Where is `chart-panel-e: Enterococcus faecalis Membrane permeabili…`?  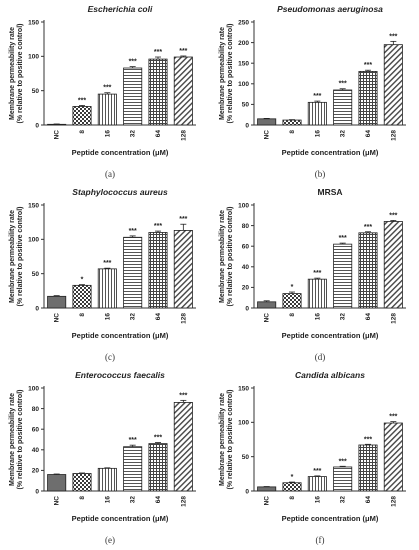 chart-panel-e: Enterococcus faecalis Membrane permeabili… is located at coordinates (102, 457).